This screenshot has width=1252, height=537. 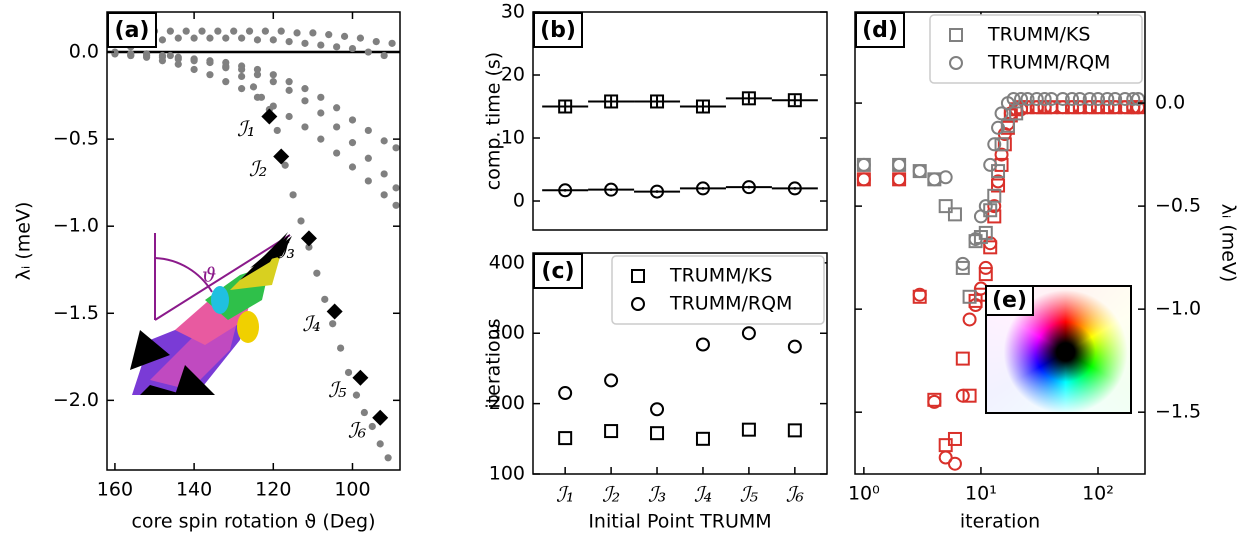 What do you see at coordinates (519, 201) in the screenshot?
I see `y-tick-label: 0` at bounding box center [519, 201].